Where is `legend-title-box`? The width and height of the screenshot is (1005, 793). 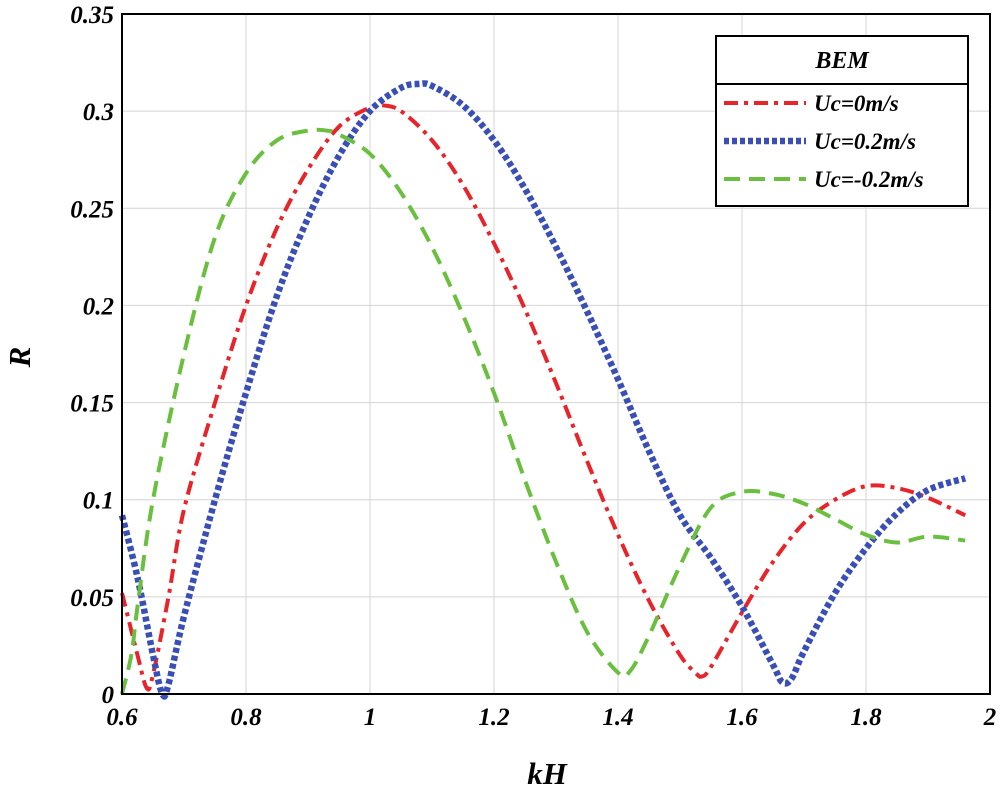 legend-title-box is located at coordinates (842, 60).